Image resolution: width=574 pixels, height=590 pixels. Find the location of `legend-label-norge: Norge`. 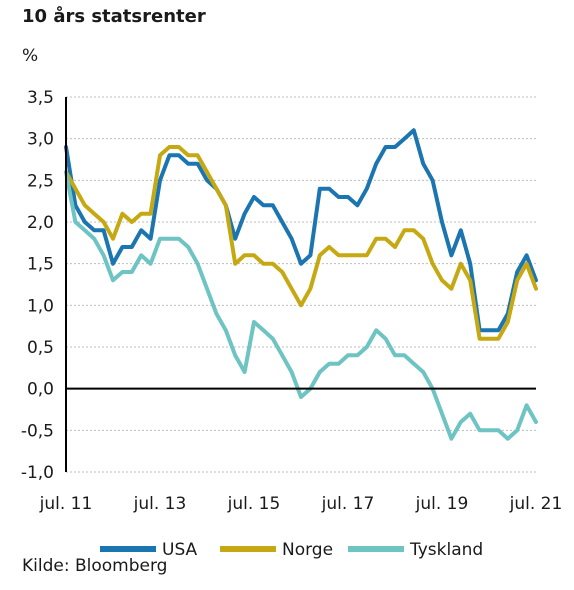

legend-label-norge: Norge is located at coordinates (307, 550).